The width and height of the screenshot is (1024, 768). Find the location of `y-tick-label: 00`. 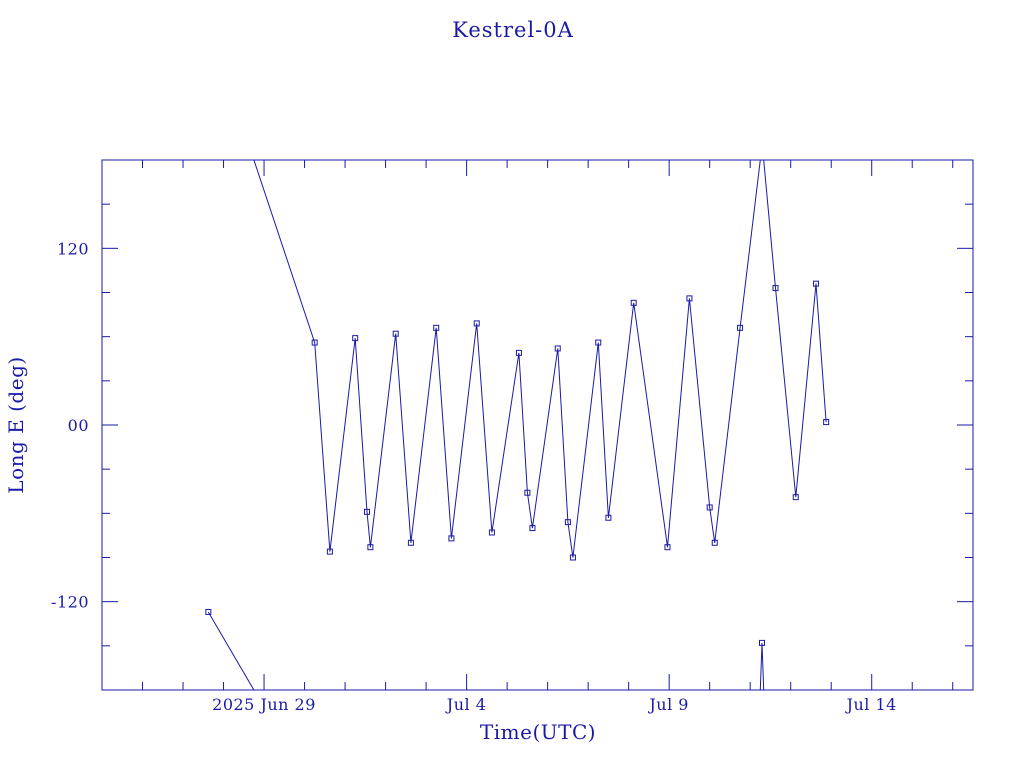

y-tick-label: 00 is located at coordinates (78, 425).